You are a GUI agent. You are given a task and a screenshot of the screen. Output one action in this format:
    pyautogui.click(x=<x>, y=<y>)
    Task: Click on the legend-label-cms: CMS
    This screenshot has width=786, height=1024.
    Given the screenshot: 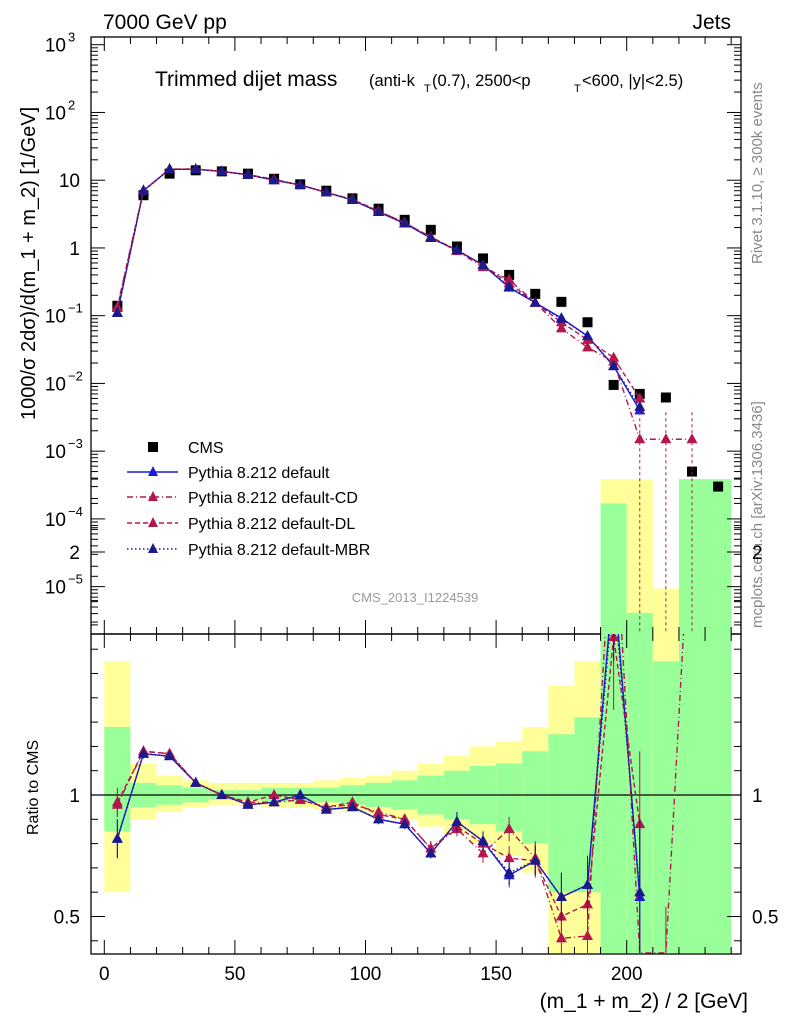 What is the action you would take?
    pyautogui.click(x=206, y=448)
    